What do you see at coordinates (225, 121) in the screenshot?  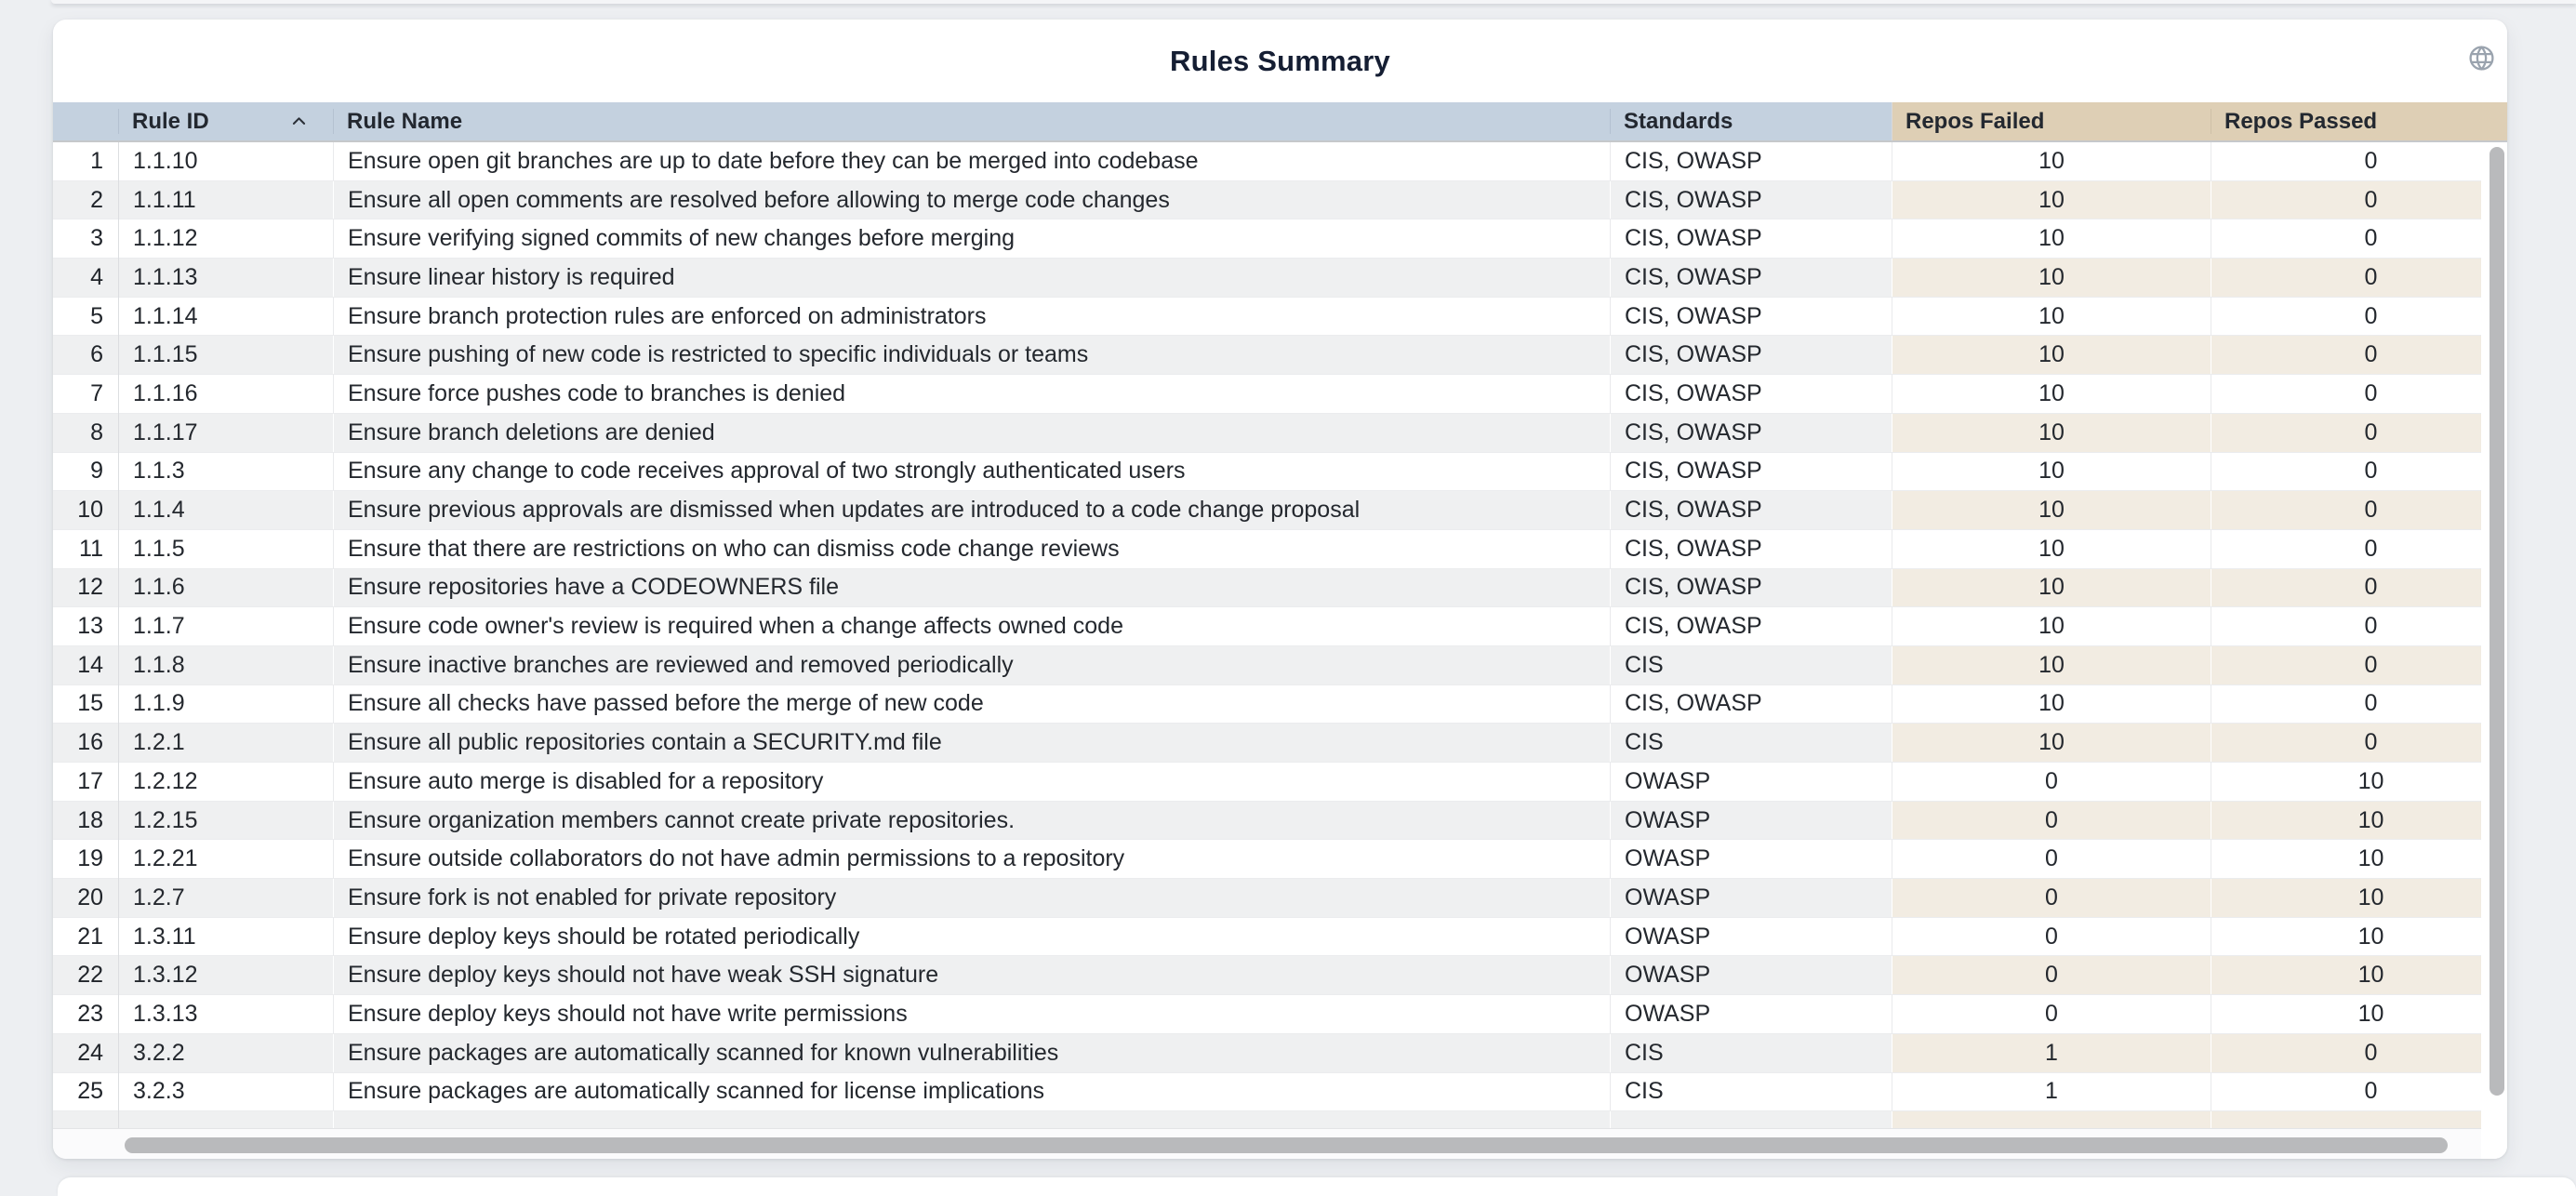 I see `header-rule-id: Rule ID` at bounding box center [225, 121].